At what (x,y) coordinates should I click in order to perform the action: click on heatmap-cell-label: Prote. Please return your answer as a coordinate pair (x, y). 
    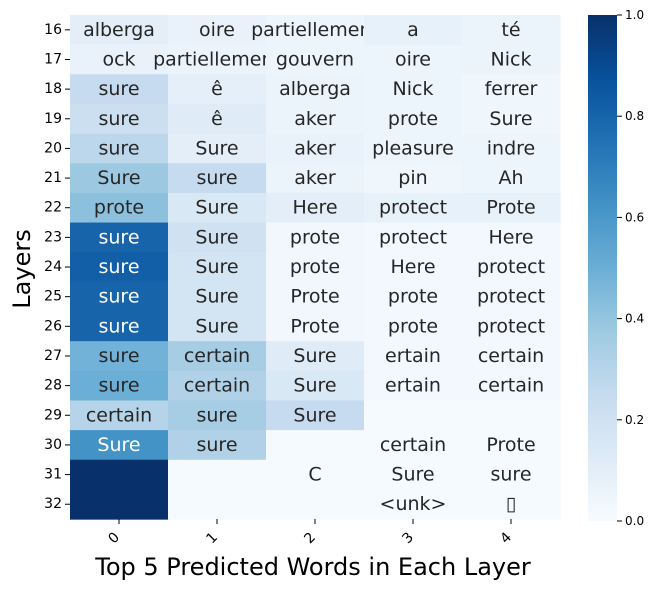
    Looking at the image, I should click on (510, 445).